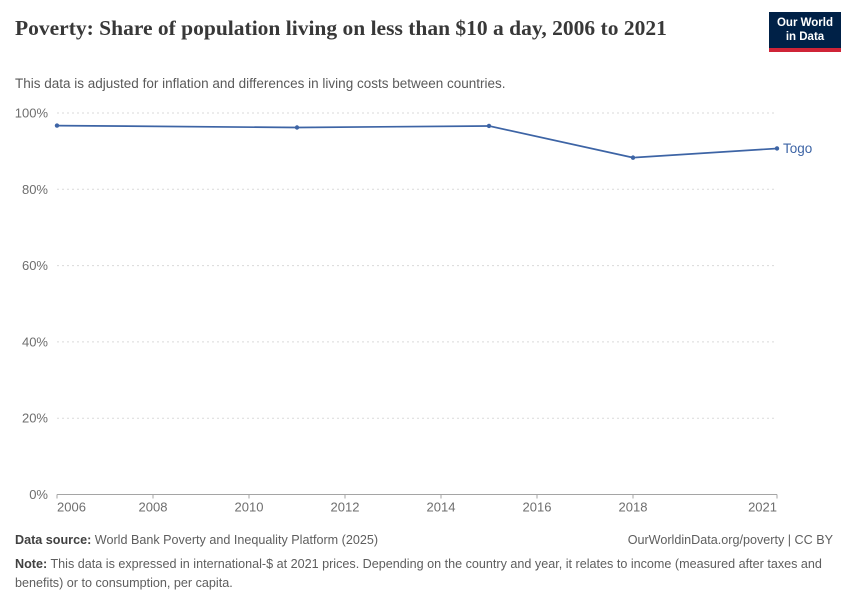 This screenshot has height=600, width=850. What do you see at coordinates (31, 564) in the screenshot?
I see `note-label: Note:` at bounding box center [31, 564].